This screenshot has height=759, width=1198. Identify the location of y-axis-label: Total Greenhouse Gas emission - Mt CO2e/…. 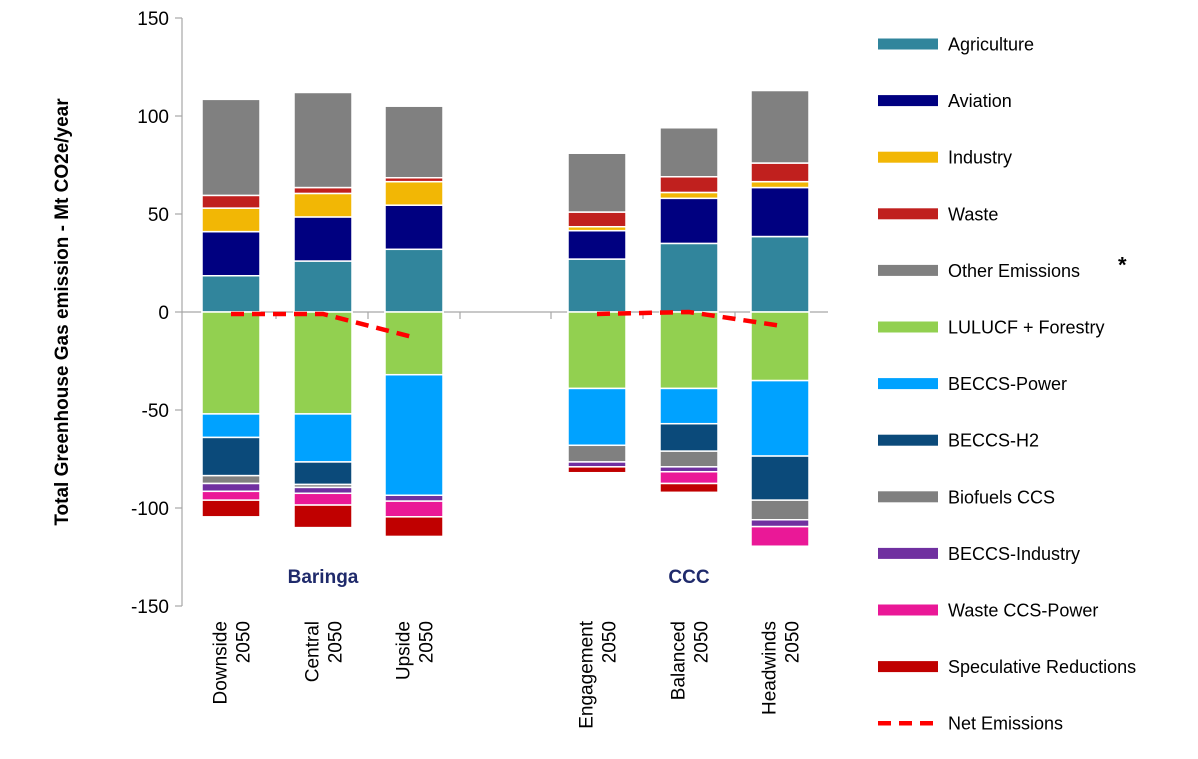
(62, 312).